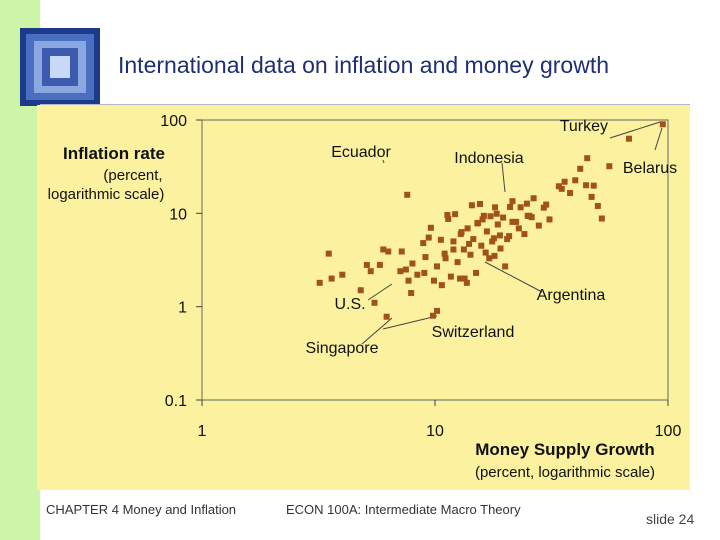 Image resolution: width=720 pixels, height=540 pixels. What do you see at coordinates (473, 332) in the screenshot?
I see `annotation-label: Switzerland` at bounding box center [473, 332].